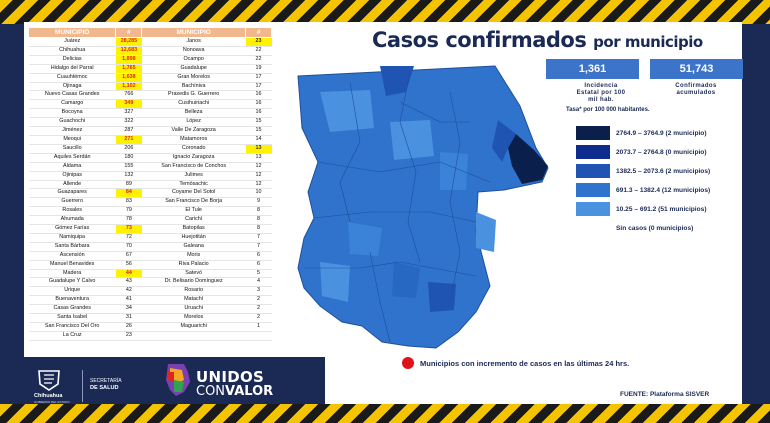  I want to click on count-cell: 5, so click(258, 274).